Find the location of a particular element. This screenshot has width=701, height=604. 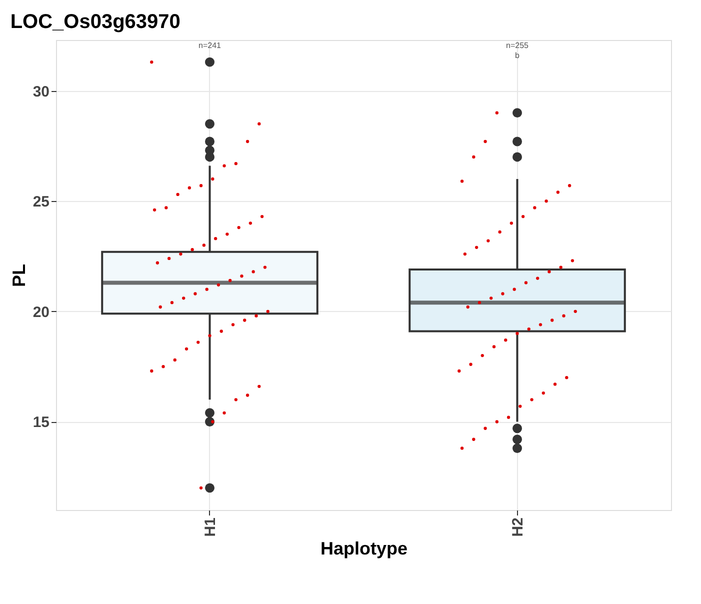

y-axis-title: PL is located at coordinates (18, 276).